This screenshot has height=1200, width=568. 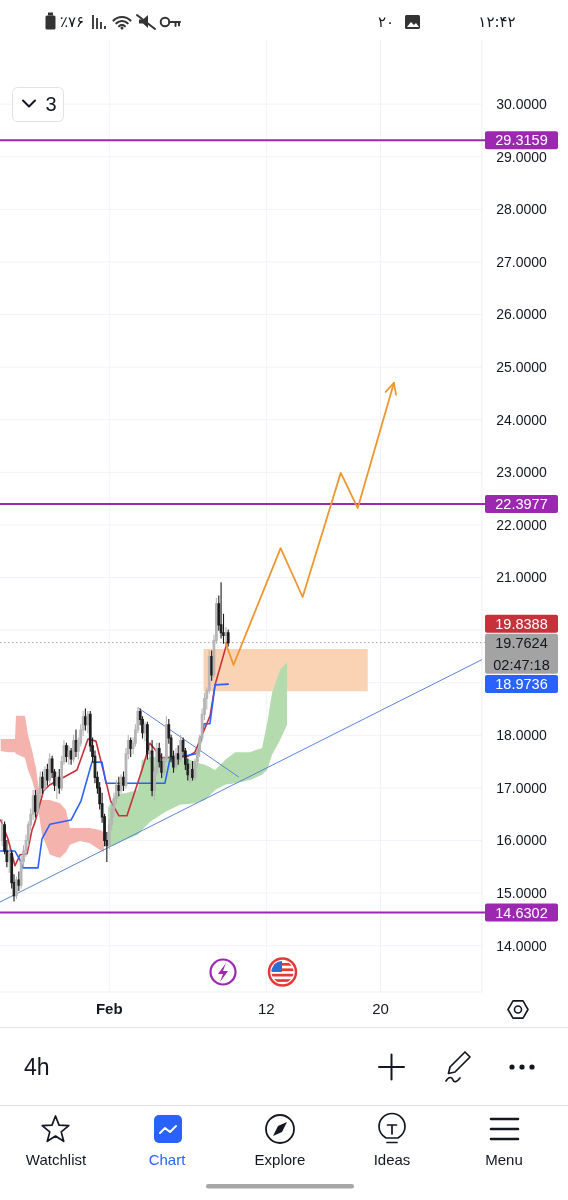 What do you see at coordinates (522, 577) in the screenshot?
I see `y-tick-label: 21.0000` at bounding box center [522, 577].